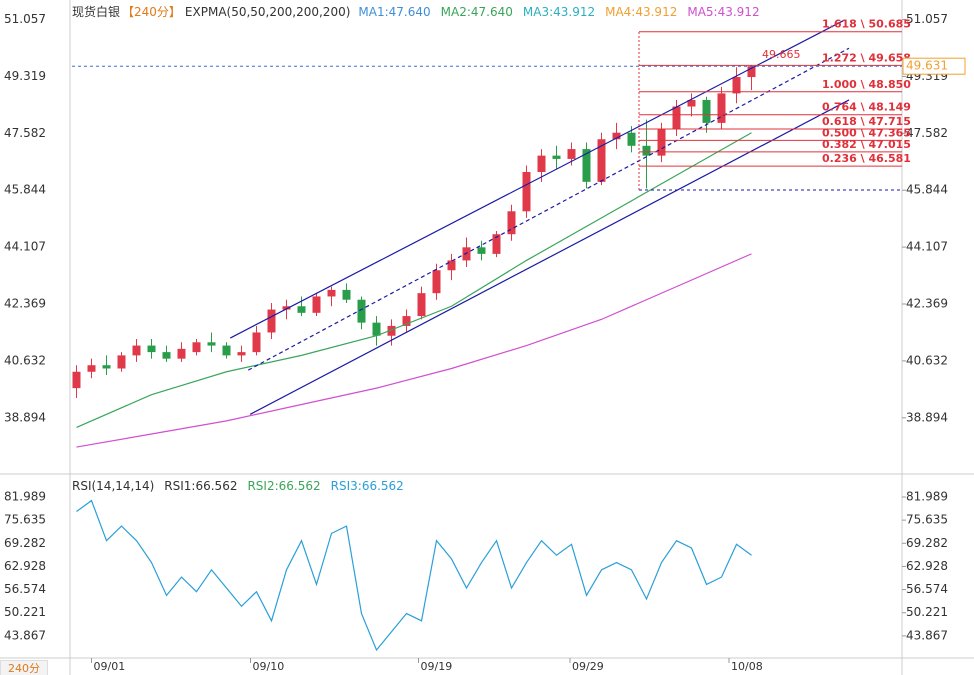  What do you see at coordinates (24, 667) in the screenshot?
I see `period-badge: 240分` at bounding box center [24, 667].